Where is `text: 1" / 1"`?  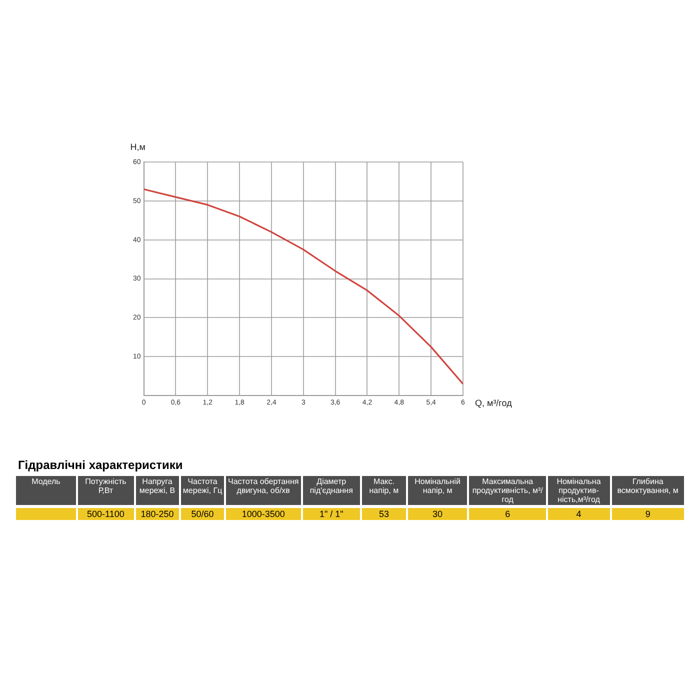 text: 1" / 1" is located at coordinates (331, 512).